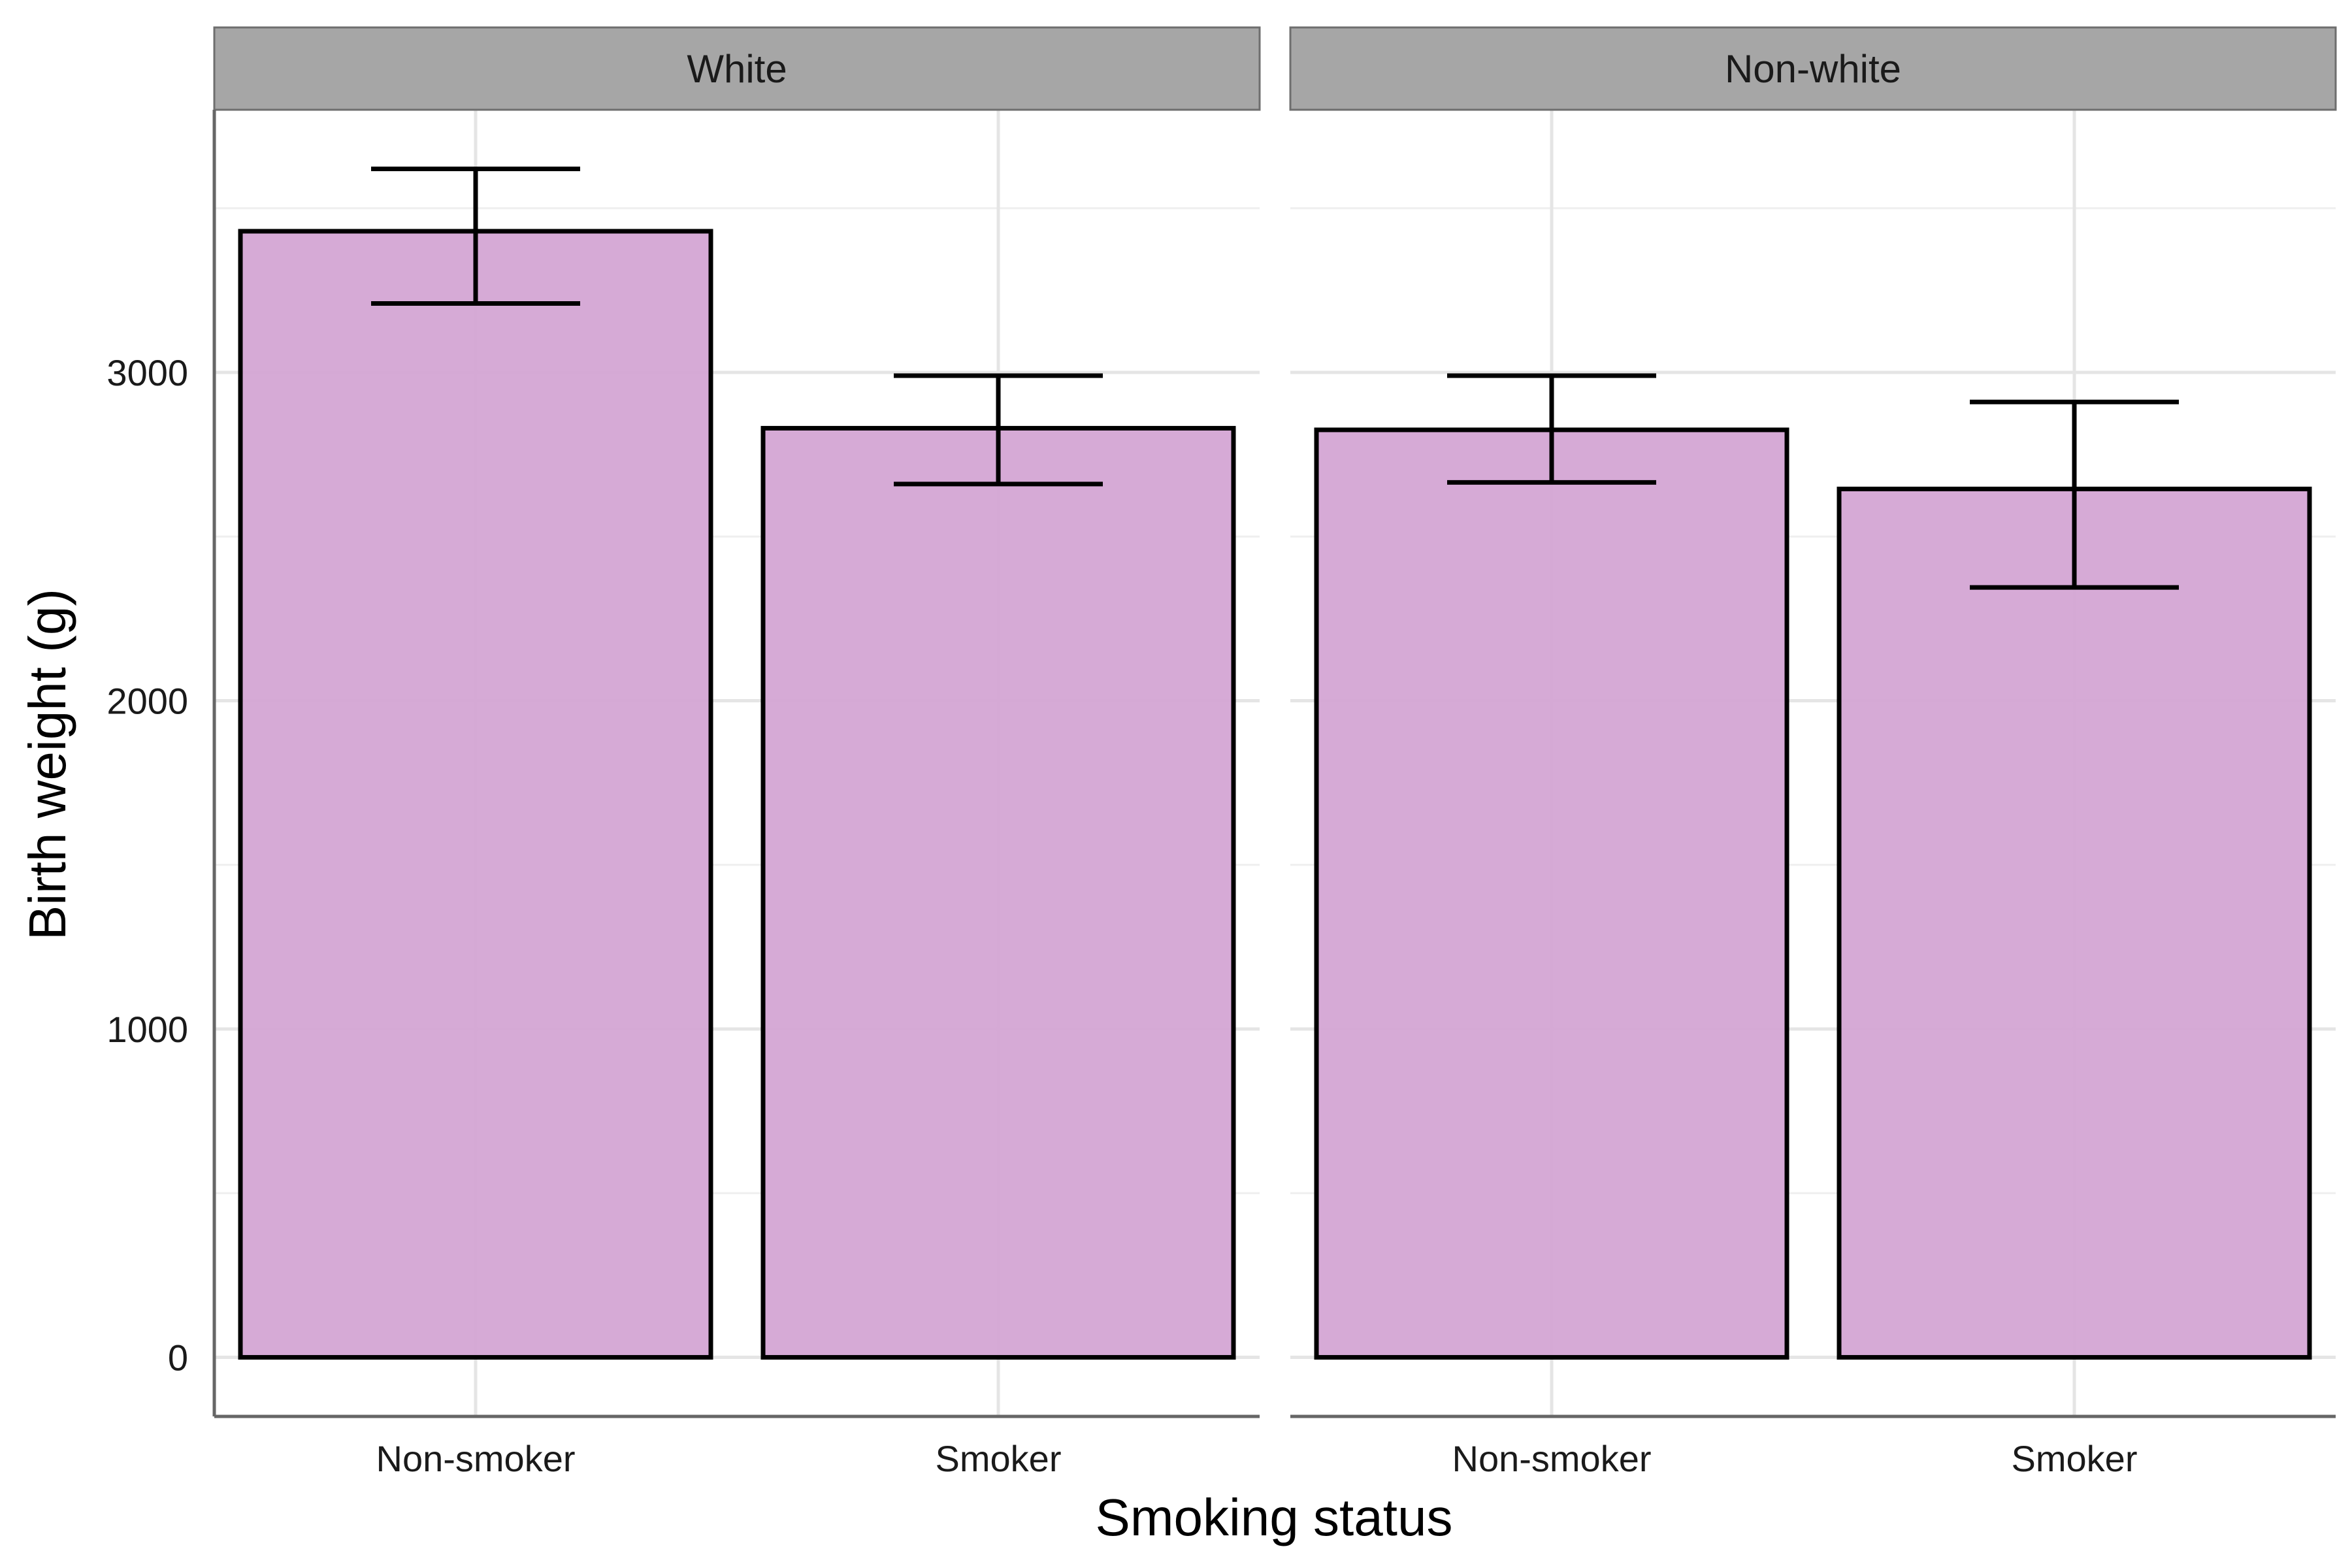 The height and width of the screenshot is (1568, 2352). Describe the element at coordinates (2074, 923) in the screenshot. I see `bar-non-white-smoker` at that location.